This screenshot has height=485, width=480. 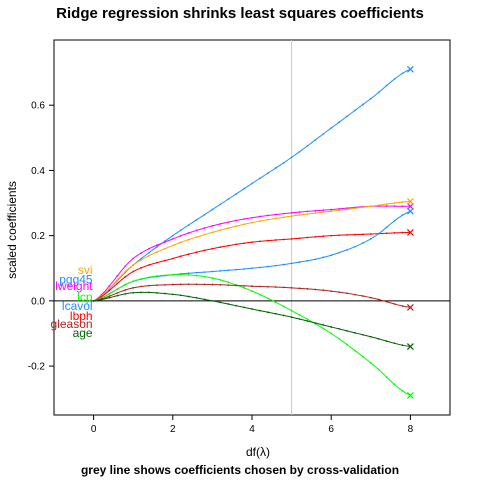 What do you see at coordinates (252, 256) in the screenshot?
I see `series-line-pgg45` at bounding box center [252, 256].